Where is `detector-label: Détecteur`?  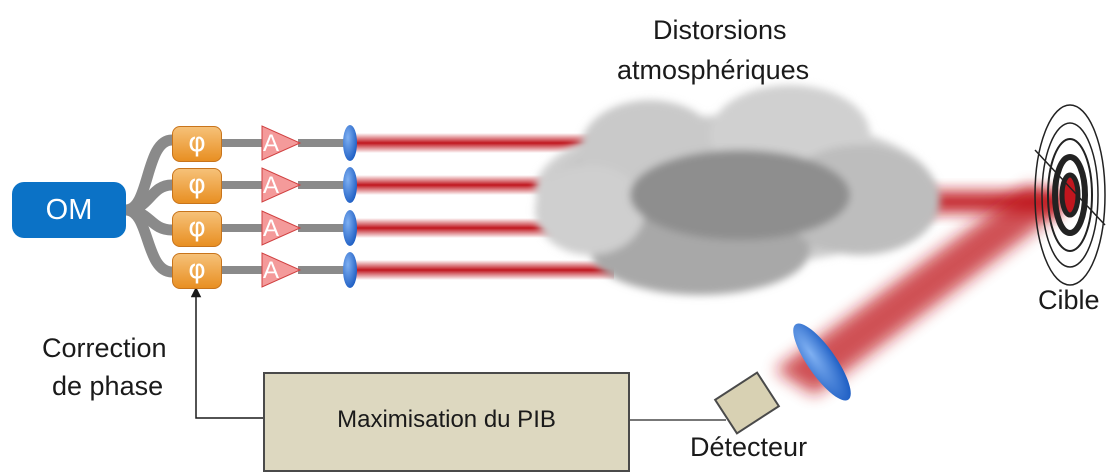
detector-label: Détecteur is located at coordinates (749, 447).